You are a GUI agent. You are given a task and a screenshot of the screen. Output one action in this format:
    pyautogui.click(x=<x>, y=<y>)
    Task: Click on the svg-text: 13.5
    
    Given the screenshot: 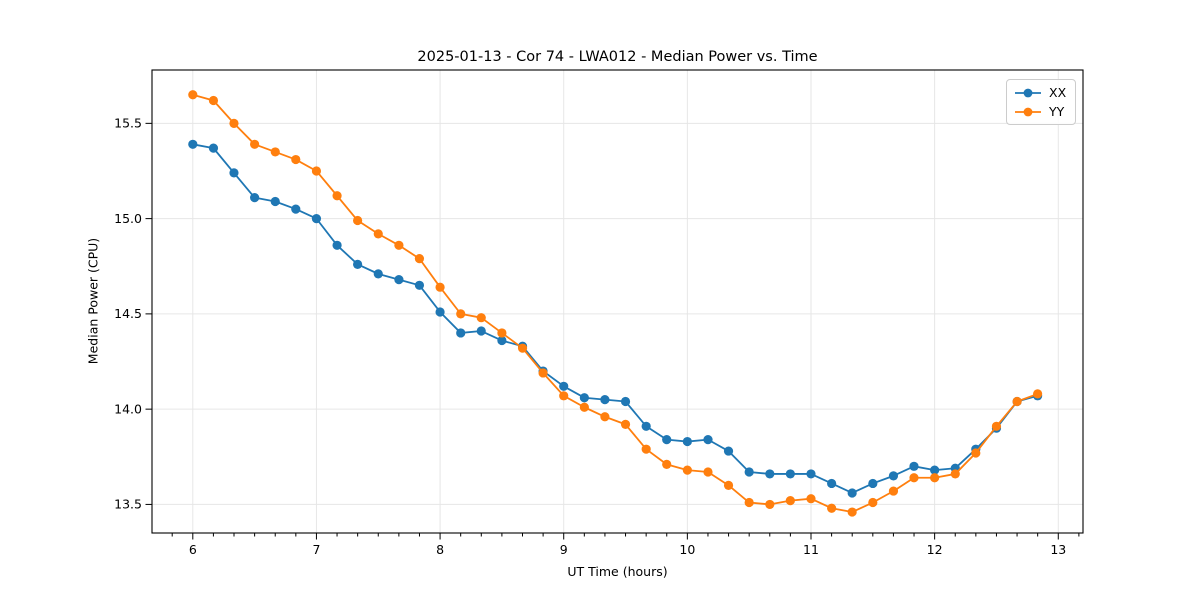 What is the action you would take?
    pyautogui.click(x=128, y=504)
    